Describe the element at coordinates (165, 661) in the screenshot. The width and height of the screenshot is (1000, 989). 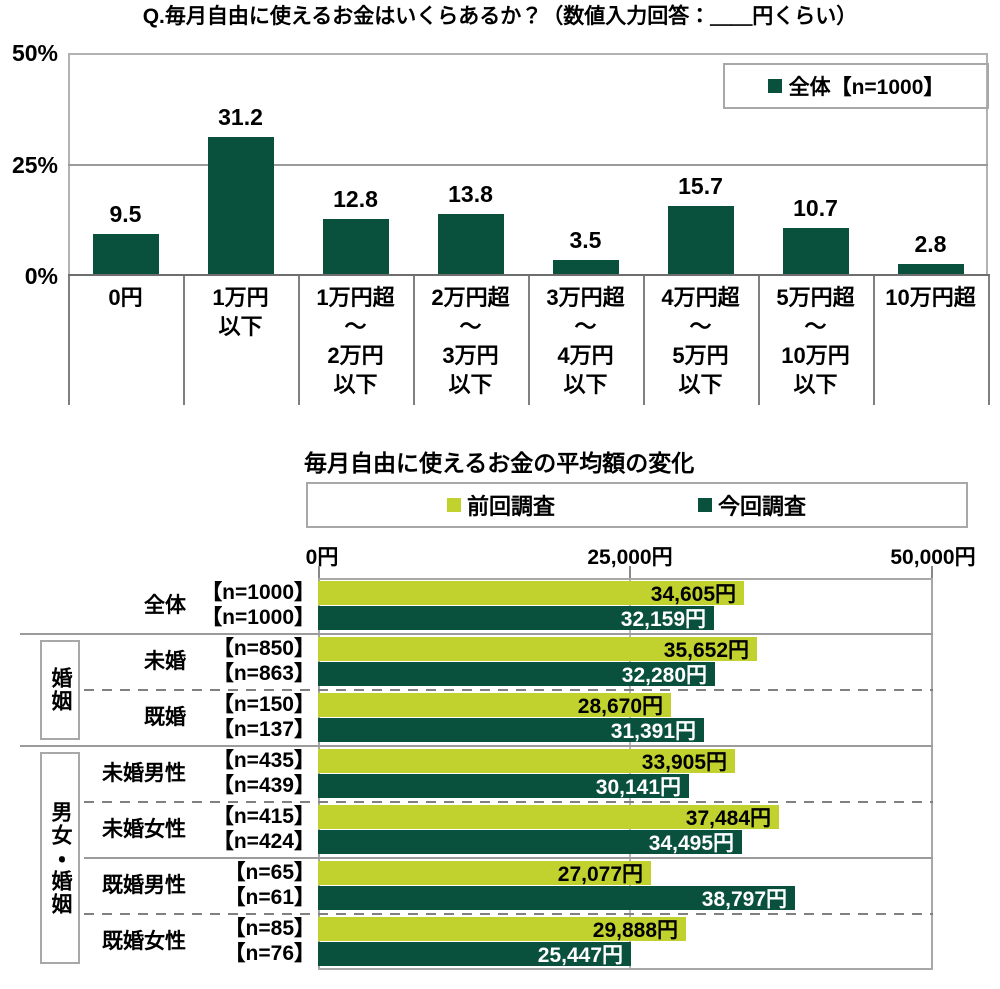
I see `chart2-row-category-label: 未婚` at that location.